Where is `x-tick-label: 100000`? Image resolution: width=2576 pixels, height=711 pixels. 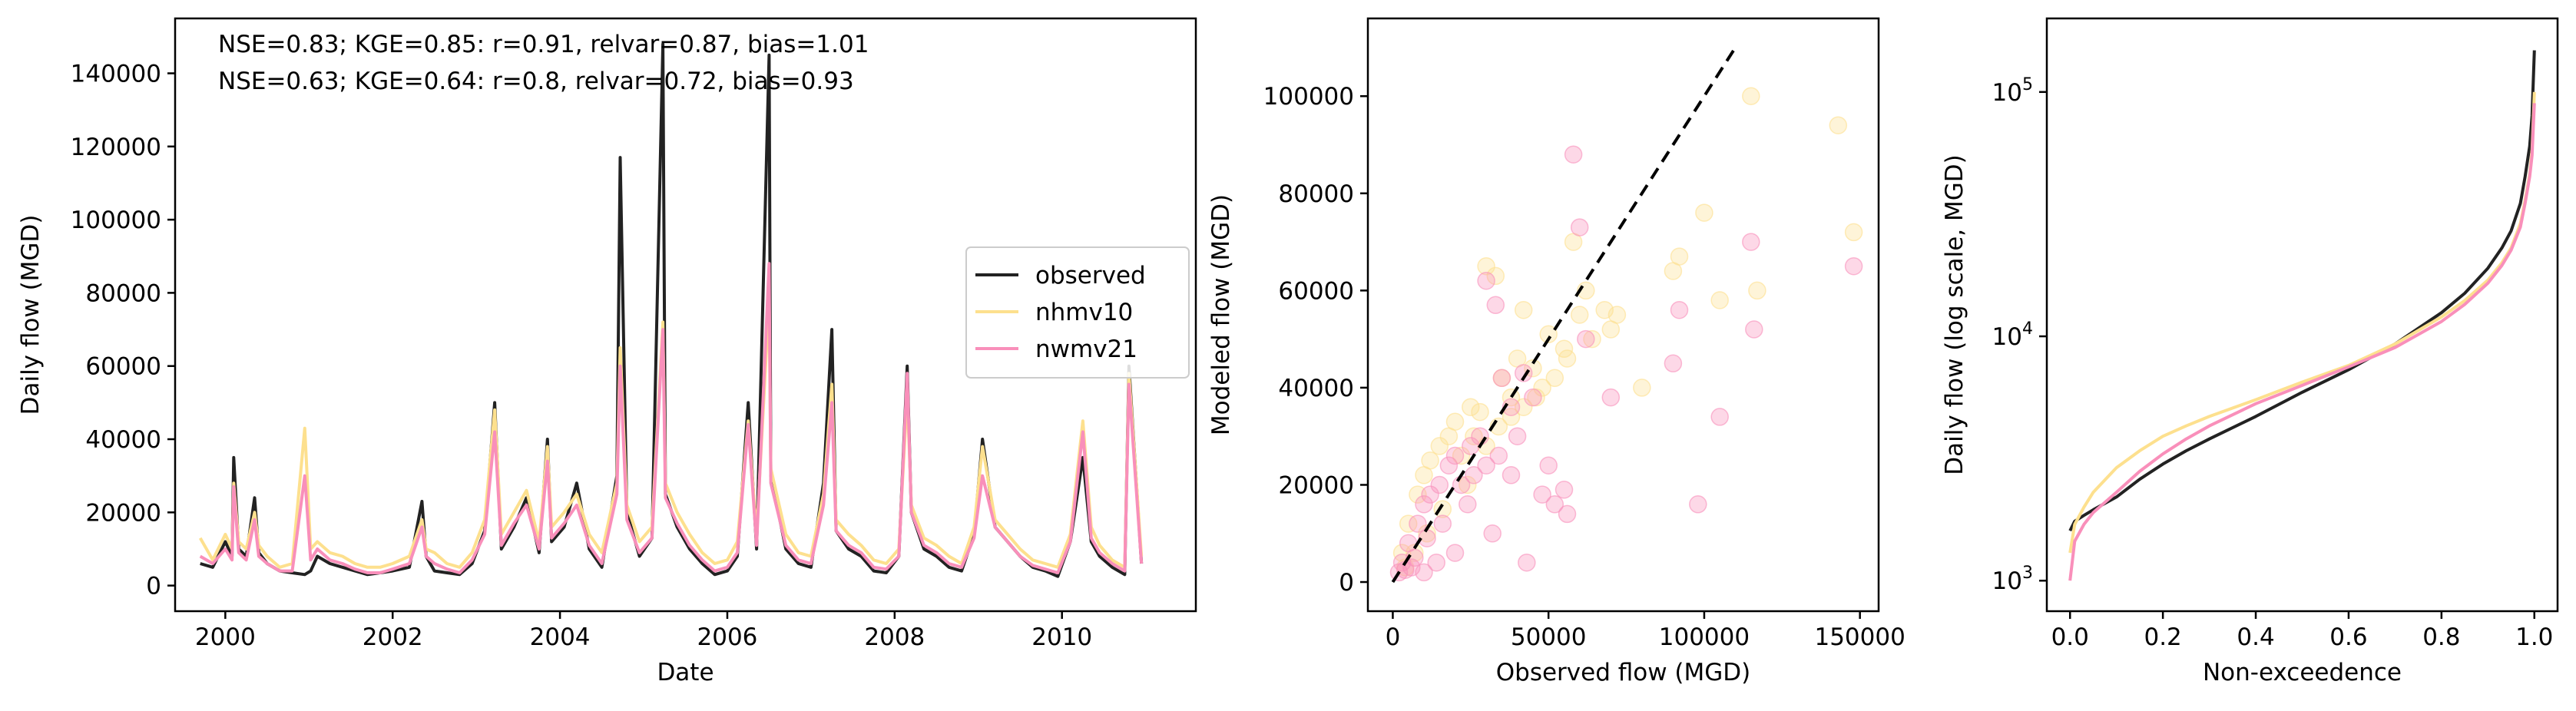 x-tick-label: 100000 is located at coordinates (1705, 637).